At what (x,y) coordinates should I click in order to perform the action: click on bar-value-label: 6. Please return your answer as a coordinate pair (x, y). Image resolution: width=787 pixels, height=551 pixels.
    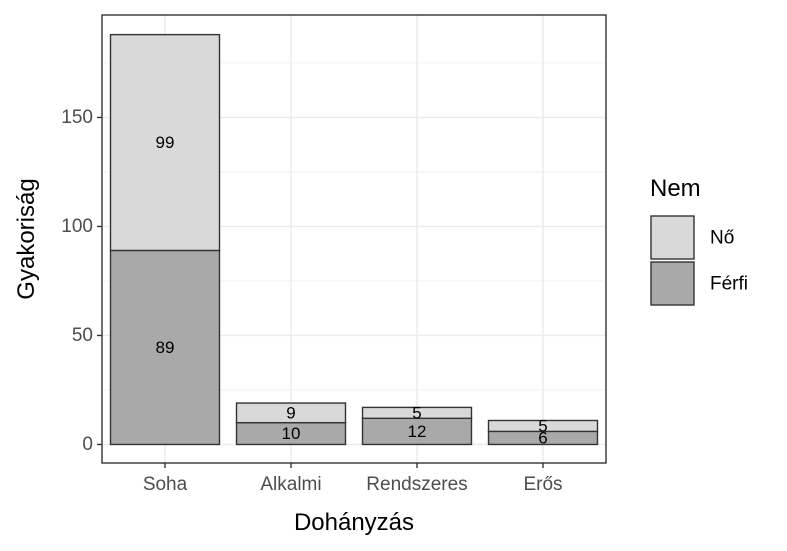
    Looking at the image, I should click on (542, 437).